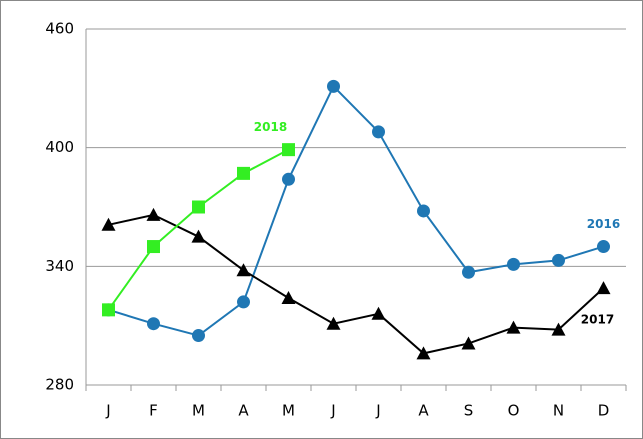 The width and height of the screenshot is (643, 439). Describe the element at coordinates (558, 411) in the screenshot. I see `x-tick-label: N` at that location.